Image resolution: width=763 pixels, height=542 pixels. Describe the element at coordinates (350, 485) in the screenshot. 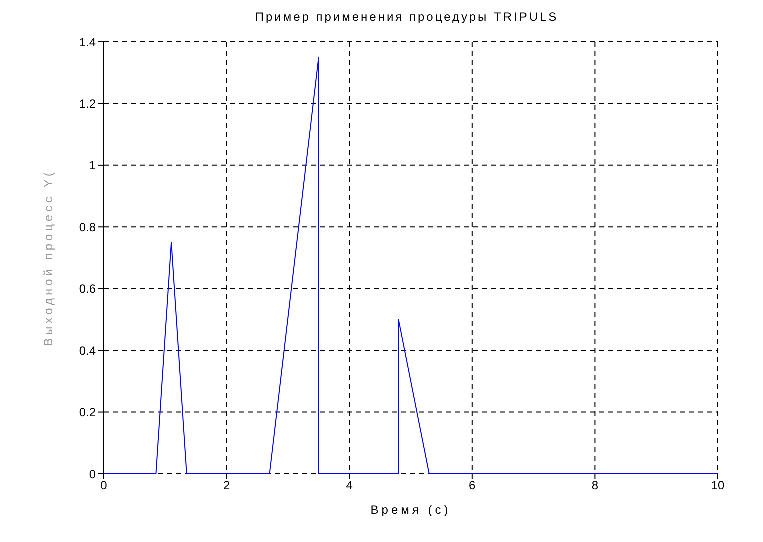

I see `x-tick-label: 4` at that location.